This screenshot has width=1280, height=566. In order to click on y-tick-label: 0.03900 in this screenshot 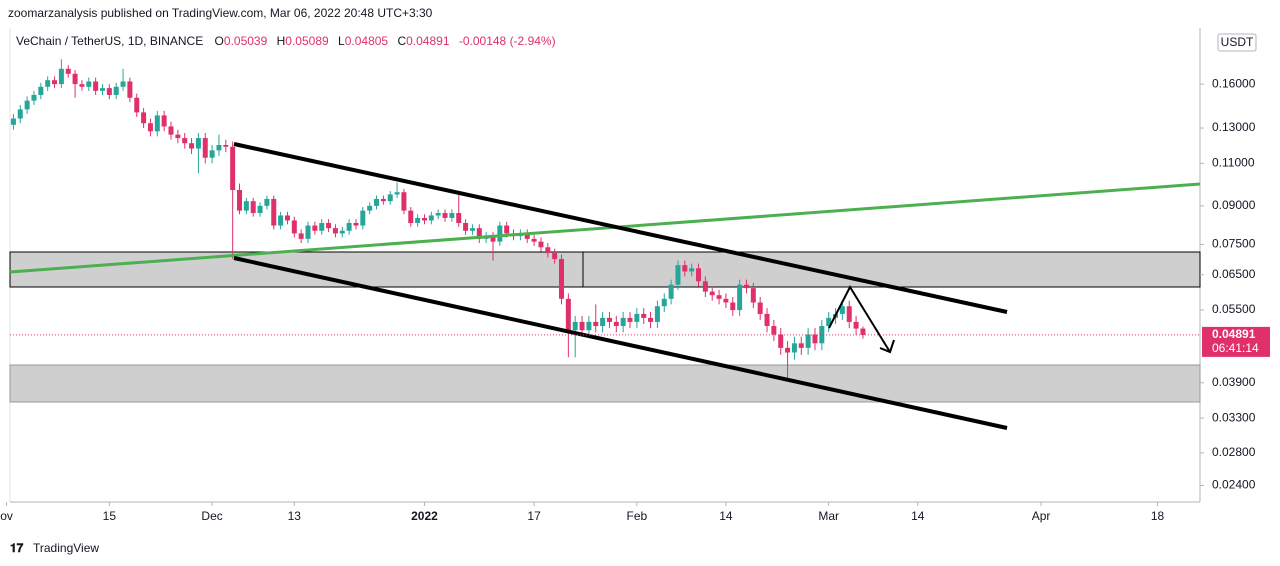, I will do `click(1234, 382)`.